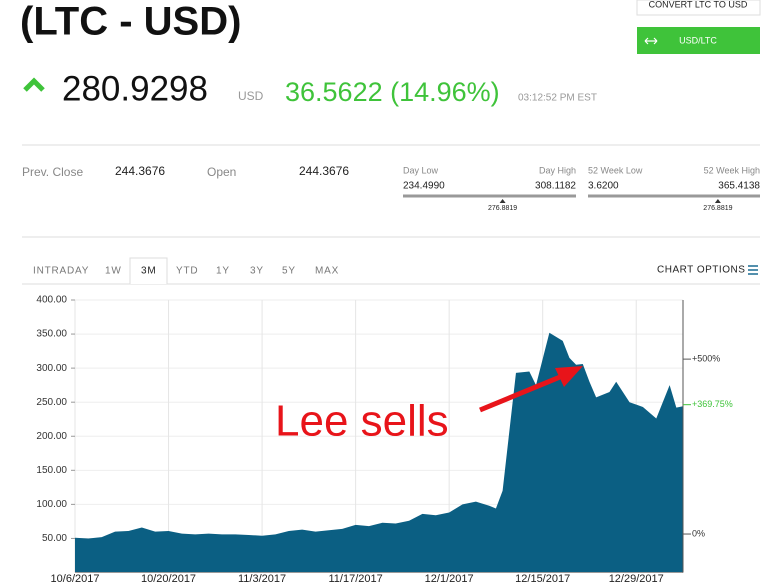 The height and width of the screenshot is (587, 783). What do you see at coordinates (168, 579) in the screenshot?
I see `x-tick-label: 10/20/2017` at bounding box center [168, 579].